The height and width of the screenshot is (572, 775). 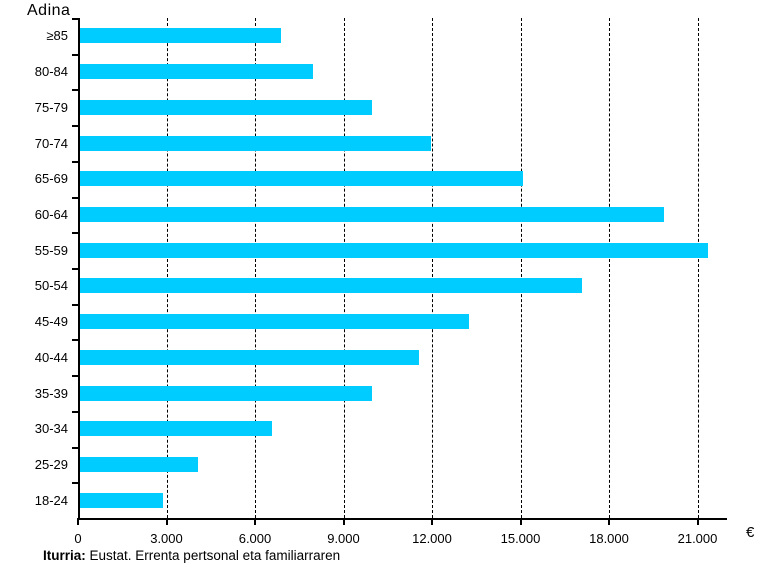 I want to click on x-label-3.000: 3.000, so click(x=166, y=538).